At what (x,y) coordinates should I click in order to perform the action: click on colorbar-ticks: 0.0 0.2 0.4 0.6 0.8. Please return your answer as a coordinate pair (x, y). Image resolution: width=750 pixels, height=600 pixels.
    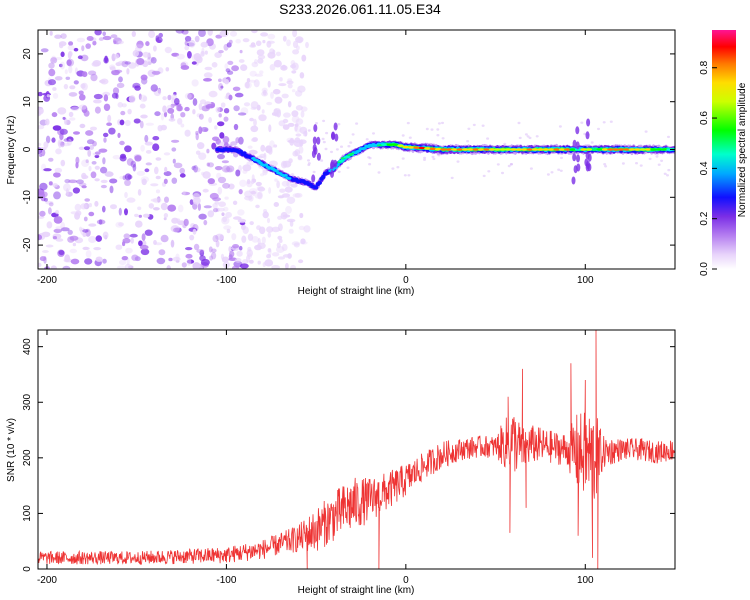
    Looking at the image, I should click on (708, 168).